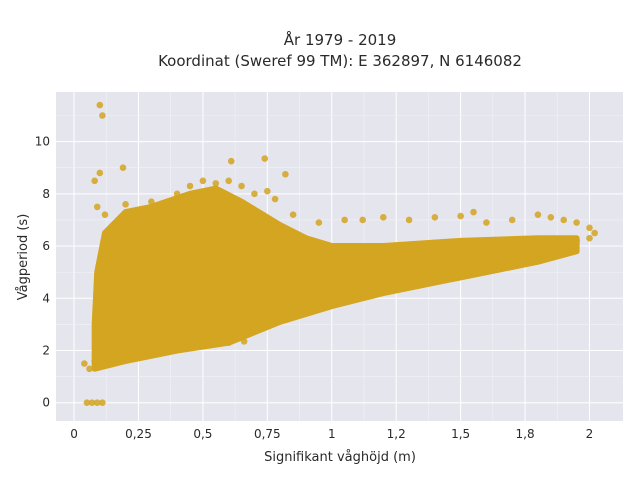 The width and height of the screenshot is (640, 480). What do you see at coordinates (267, 434) in the screenshot?
I see `x-tick-label: 0,75` at bounding box center [267, 434].